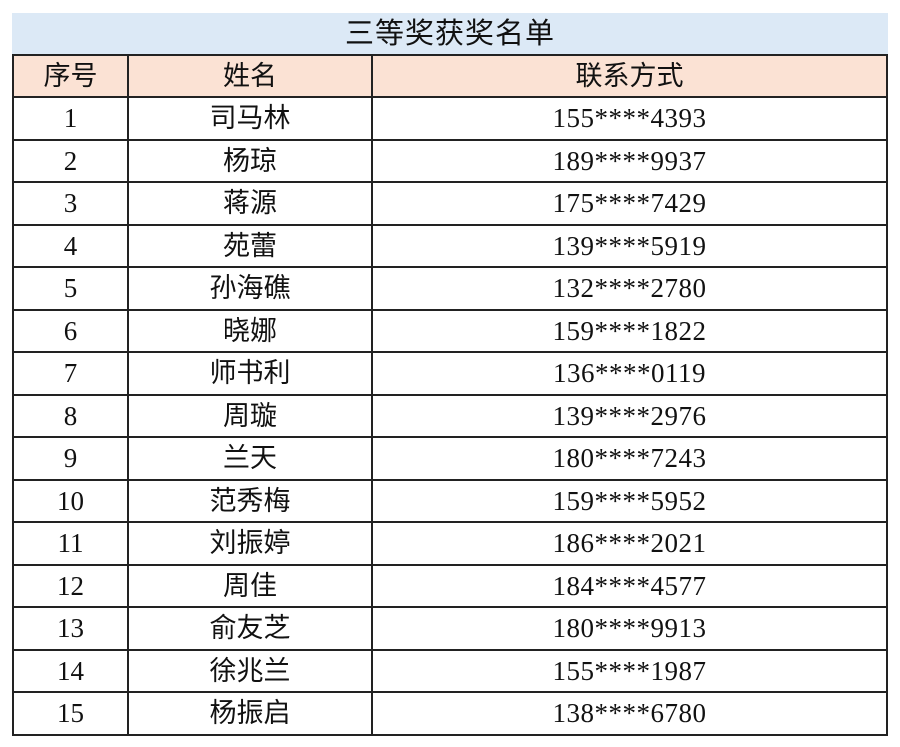 The width and height of the screenshot is (900, 747). I want to click on table-row: 4 苑蕾 139****5919, so click(450, 245).